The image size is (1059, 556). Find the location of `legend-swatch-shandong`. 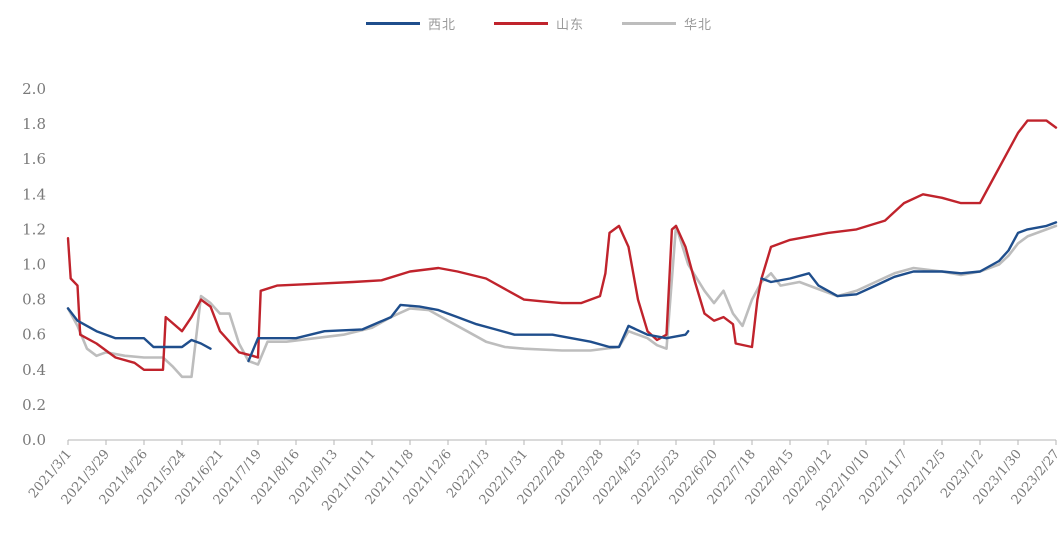

legend-swatch-shandong is located at coordinates (521, 23).